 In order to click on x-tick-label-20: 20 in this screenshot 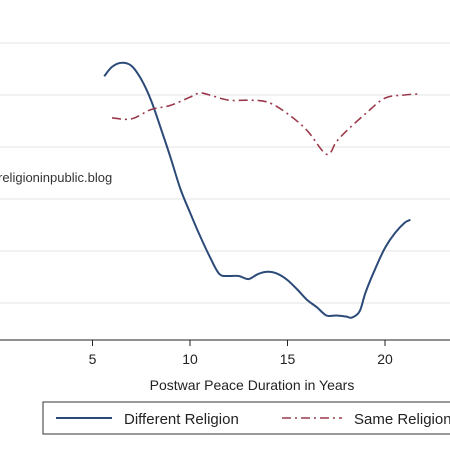, I will do `click(385, 359)`.